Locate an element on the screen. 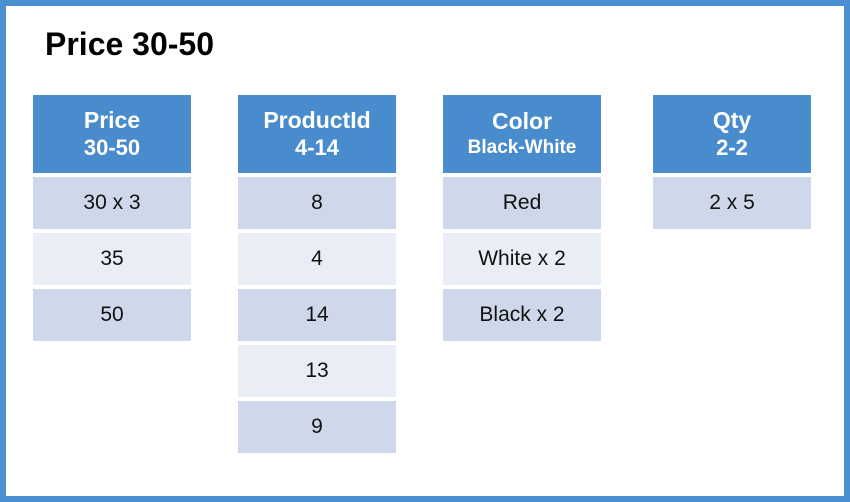 The image size is (850, 502). facet-table-product-id: ProductId 4-14 8 4 14 13 9 is located at coordinates (317, 276).